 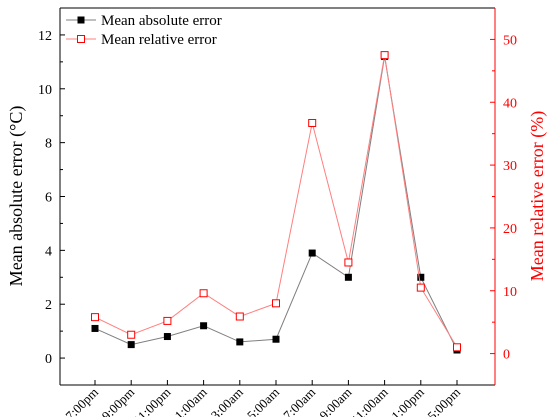 What do you see at coordinates (81, 401) in the screenshot?
I see `x-tick-label: 7:00pm` at bounding box center [81, 401].